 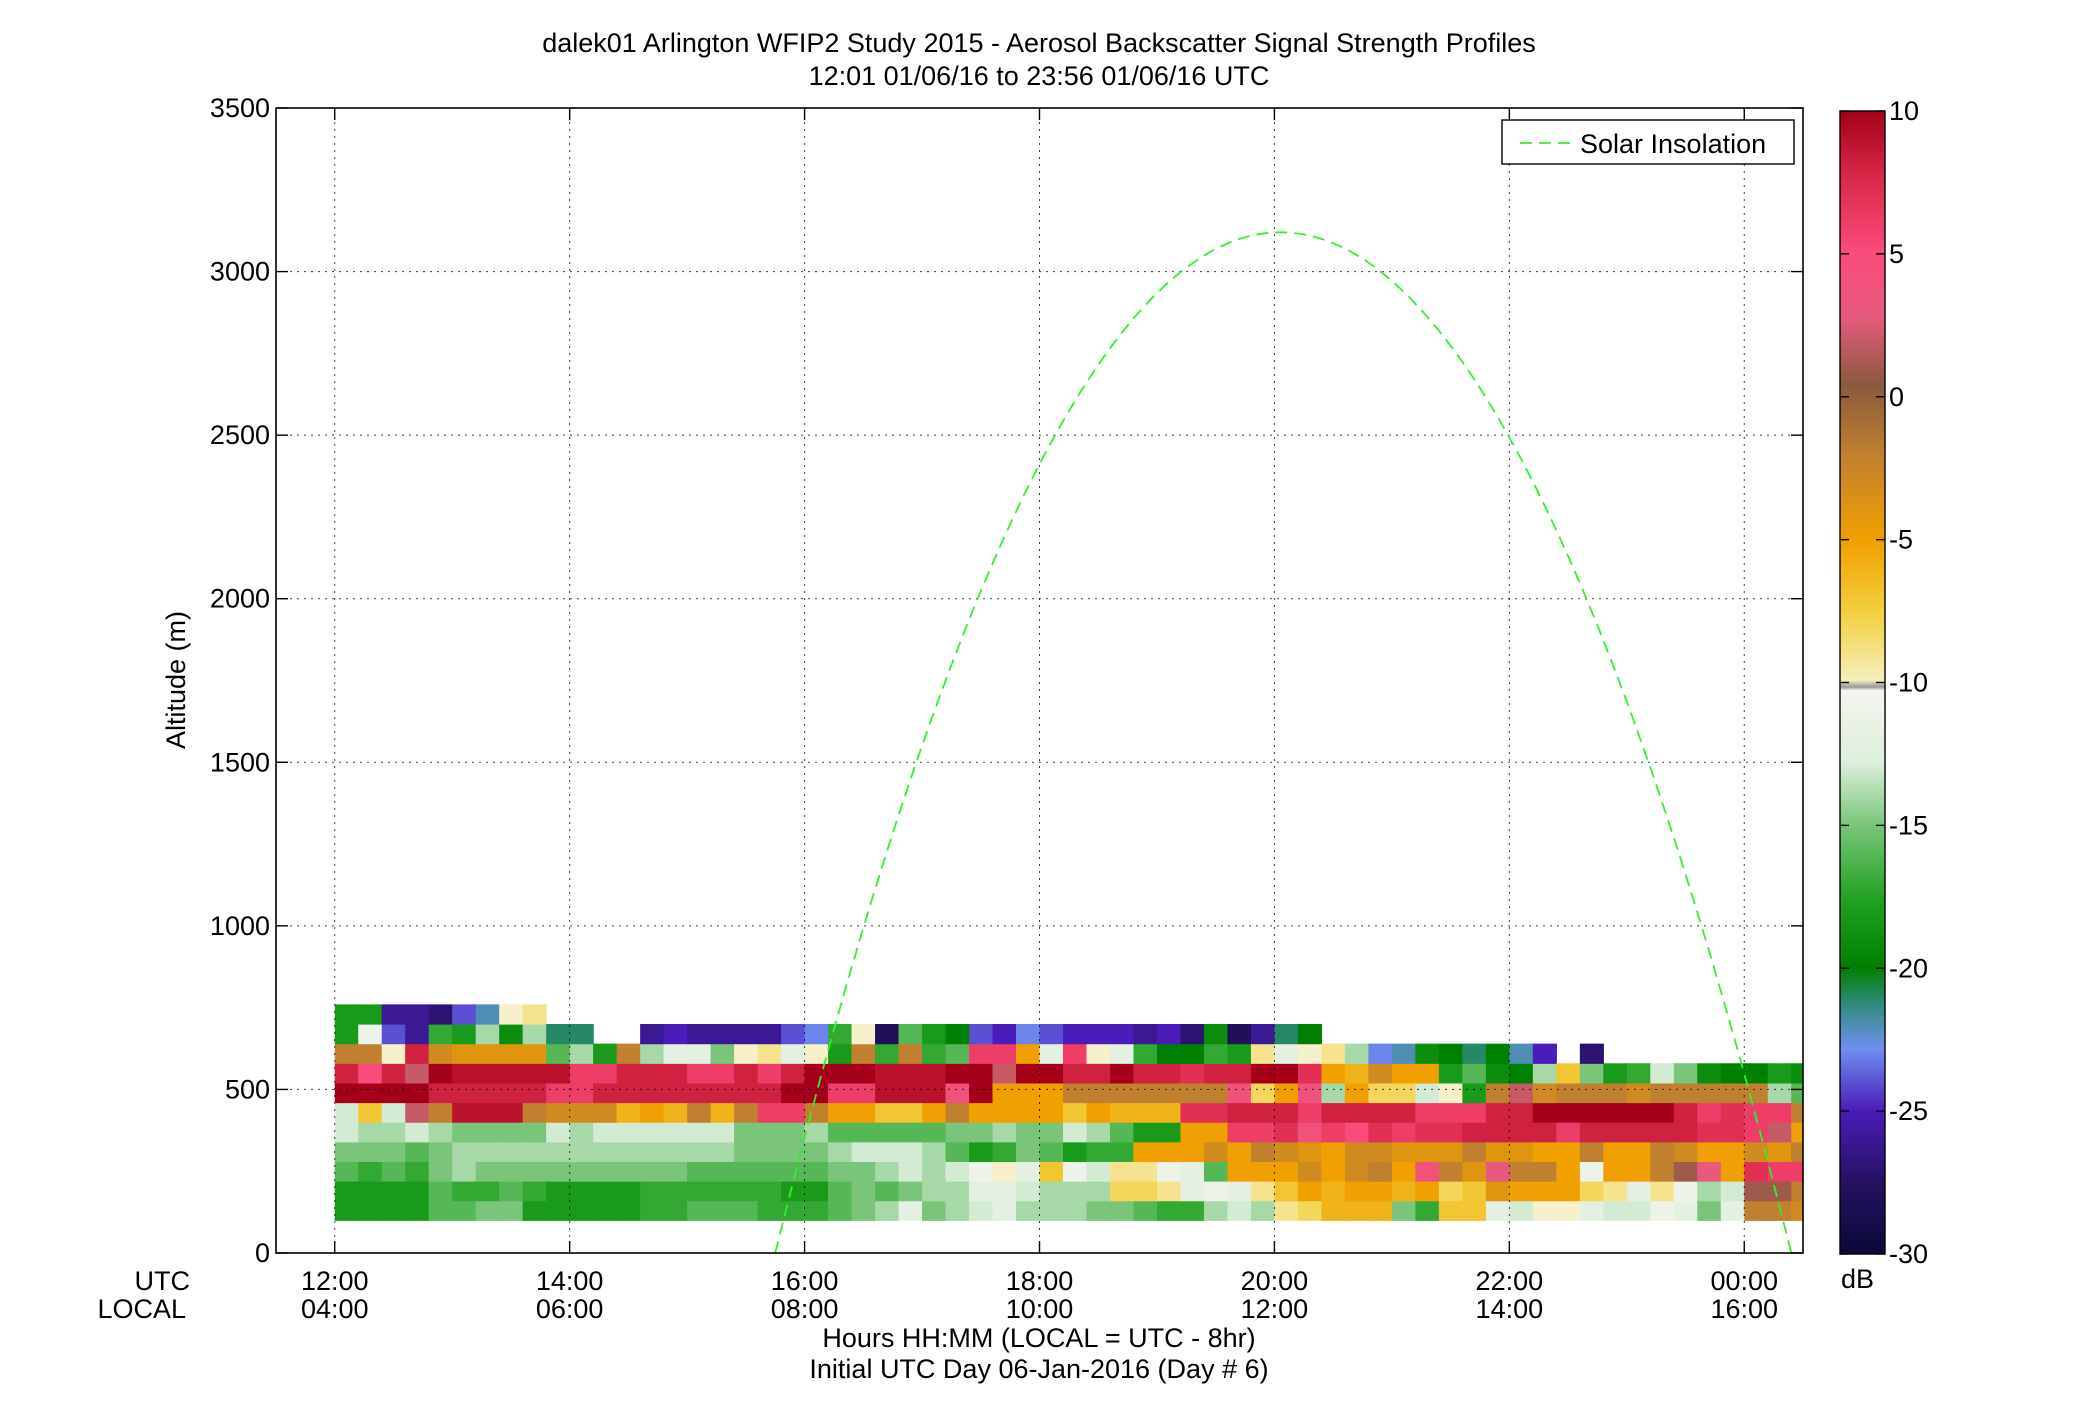 What do you see at coordinates (1901, 540) in the screenshot?
I see `colorbar-tick-label: -5` at bounding box center [1901, 540].